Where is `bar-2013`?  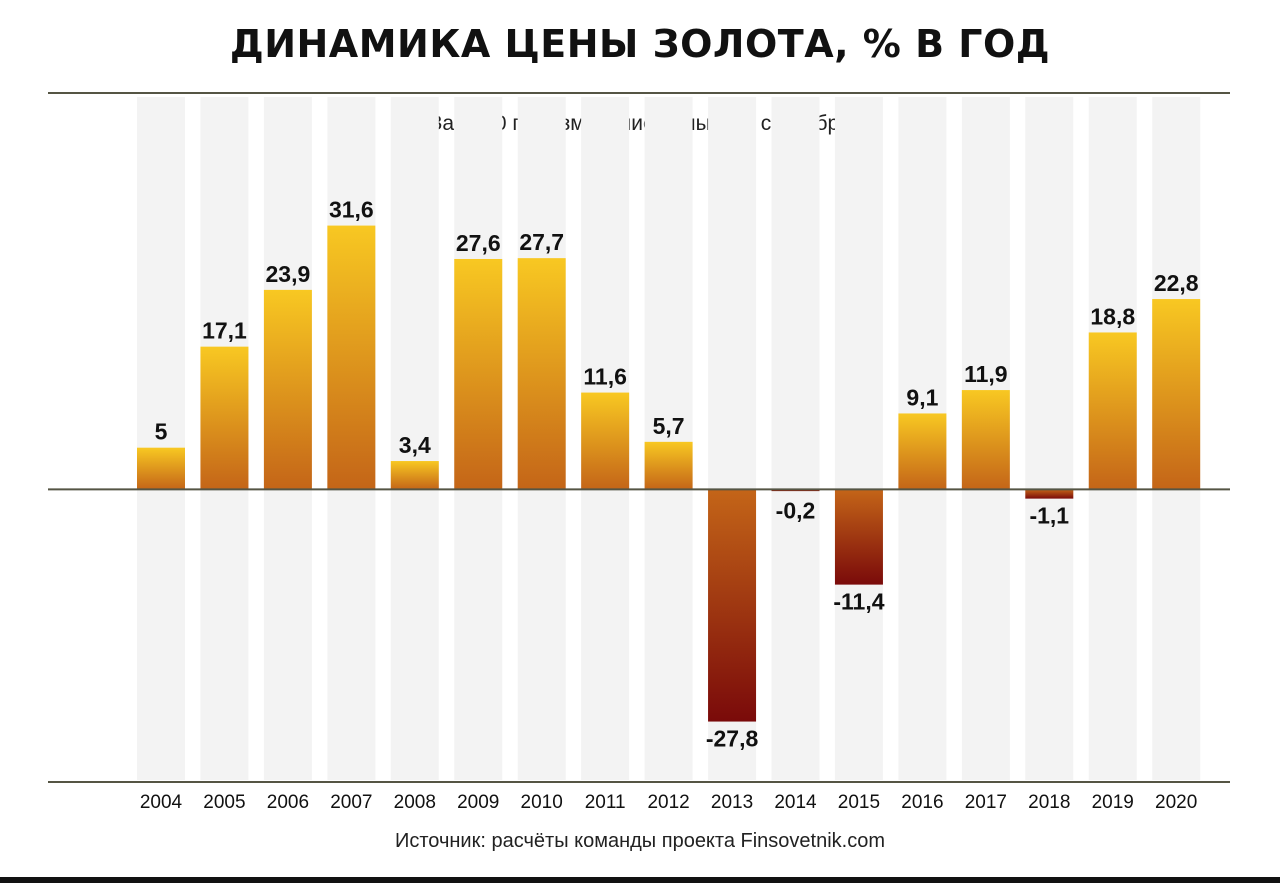 bar-2013 is located at coordinates (732, 605).